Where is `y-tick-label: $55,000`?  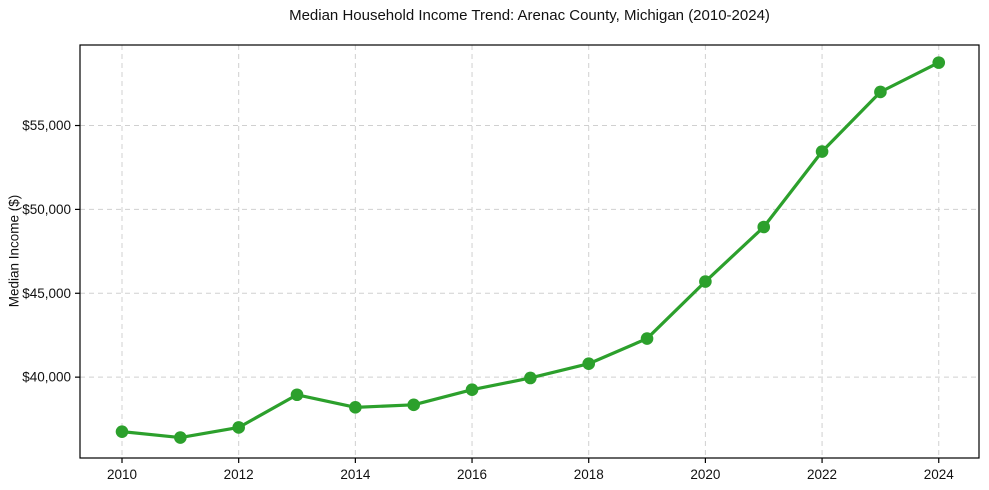 y-tick-label: $55,000 is located at coordinates (46, 125).